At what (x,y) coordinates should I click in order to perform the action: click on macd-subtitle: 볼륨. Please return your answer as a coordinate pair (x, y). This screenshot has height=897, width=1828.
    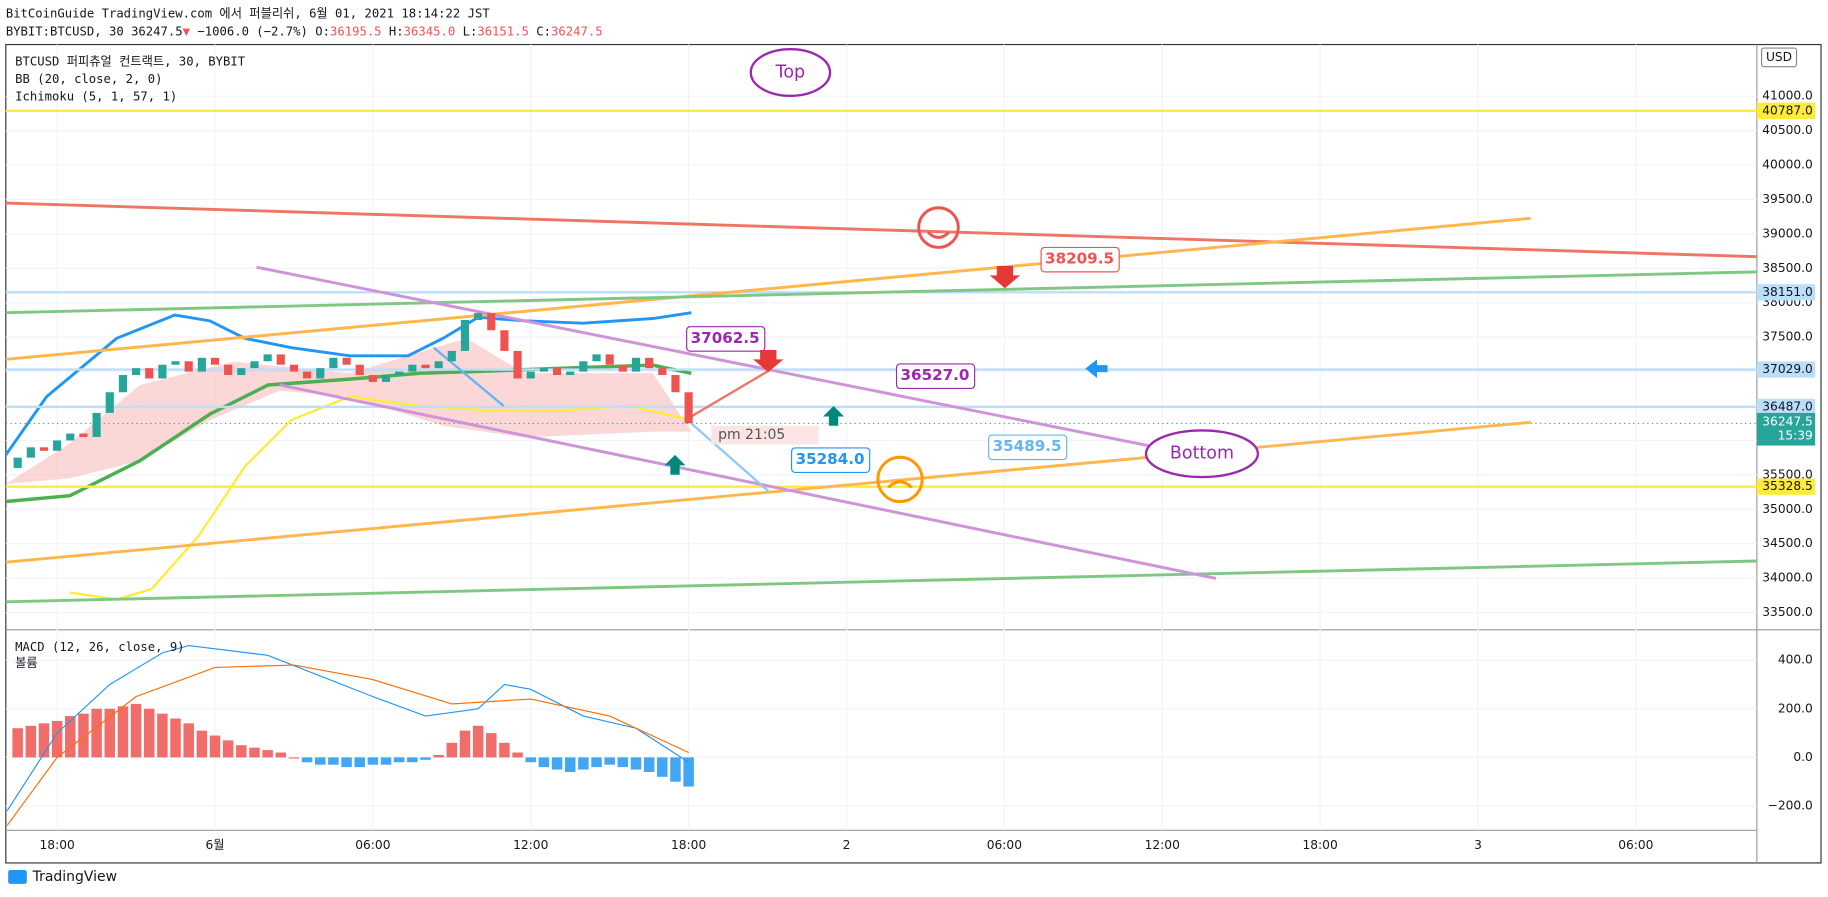
    Looking at the image, I should click on (26, 663).